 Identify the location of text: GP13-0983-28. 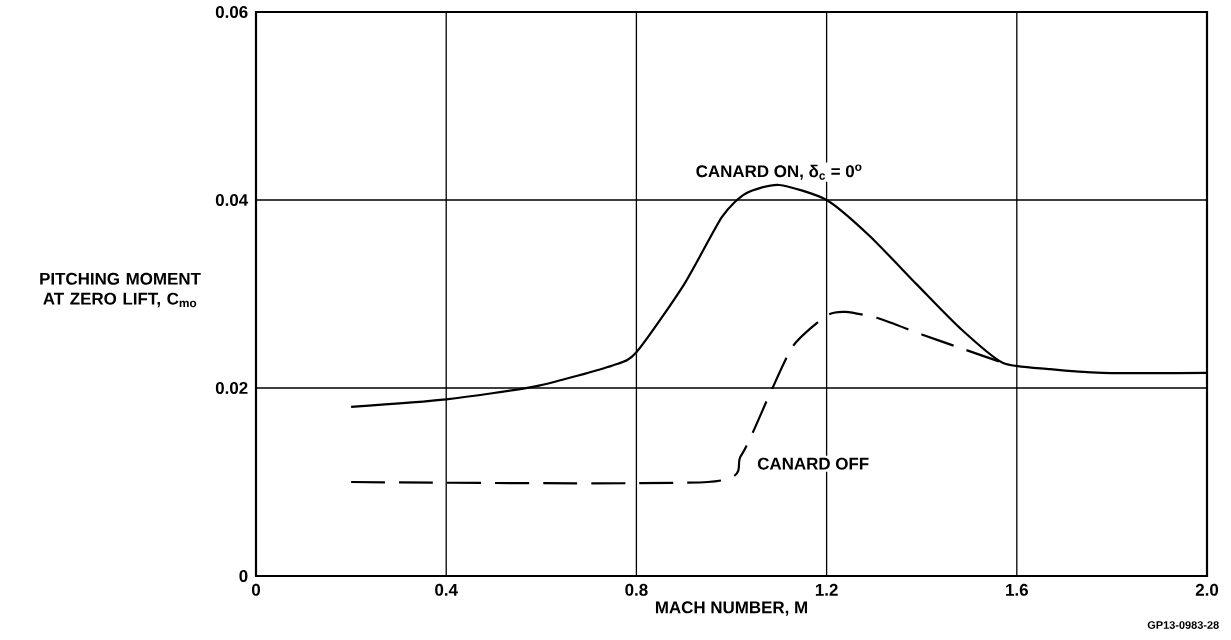
(1183, 625).